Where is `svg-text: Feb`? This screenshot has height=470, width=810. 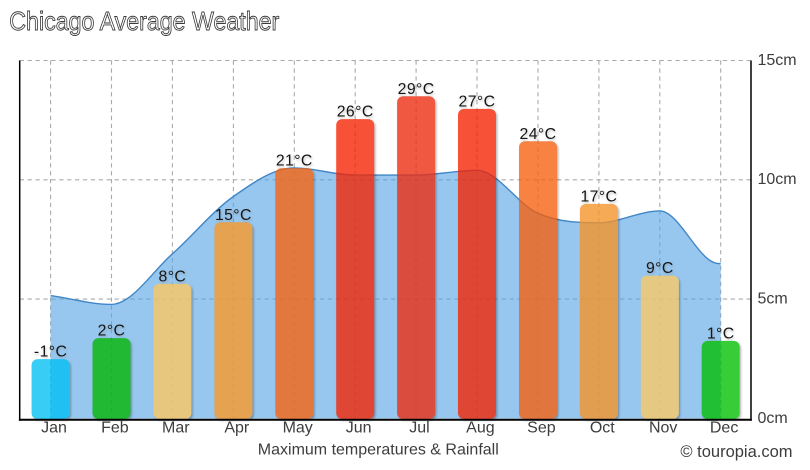
svg-text: Feb is located at coordinates (115, 428).